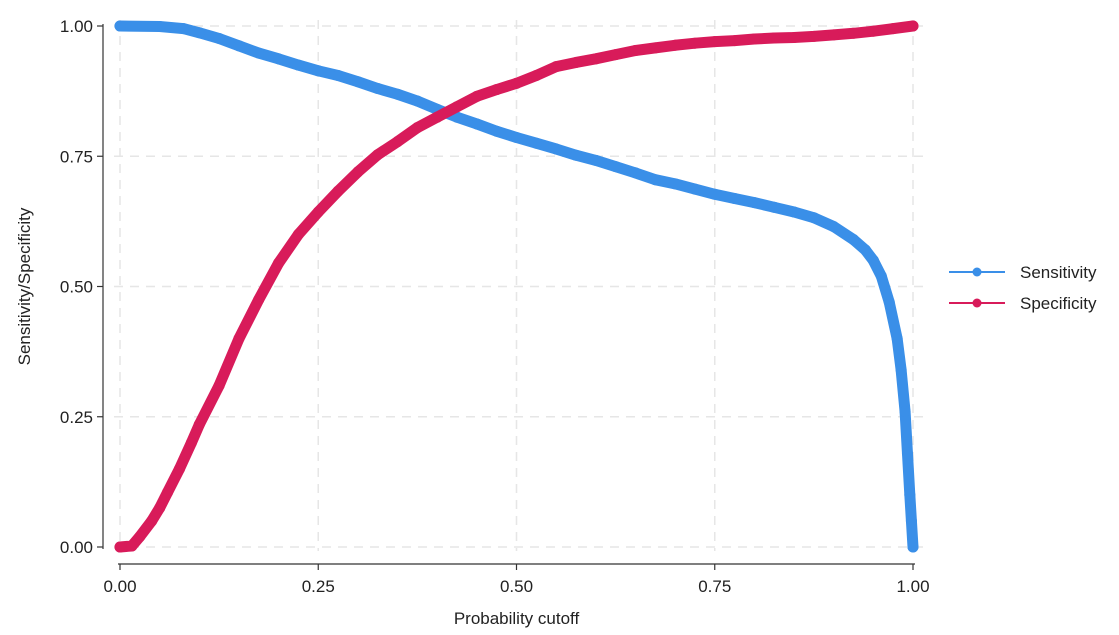 The image size is (1119, 635). I want to click on x-tick-label: 0.50, so click(516, 586).